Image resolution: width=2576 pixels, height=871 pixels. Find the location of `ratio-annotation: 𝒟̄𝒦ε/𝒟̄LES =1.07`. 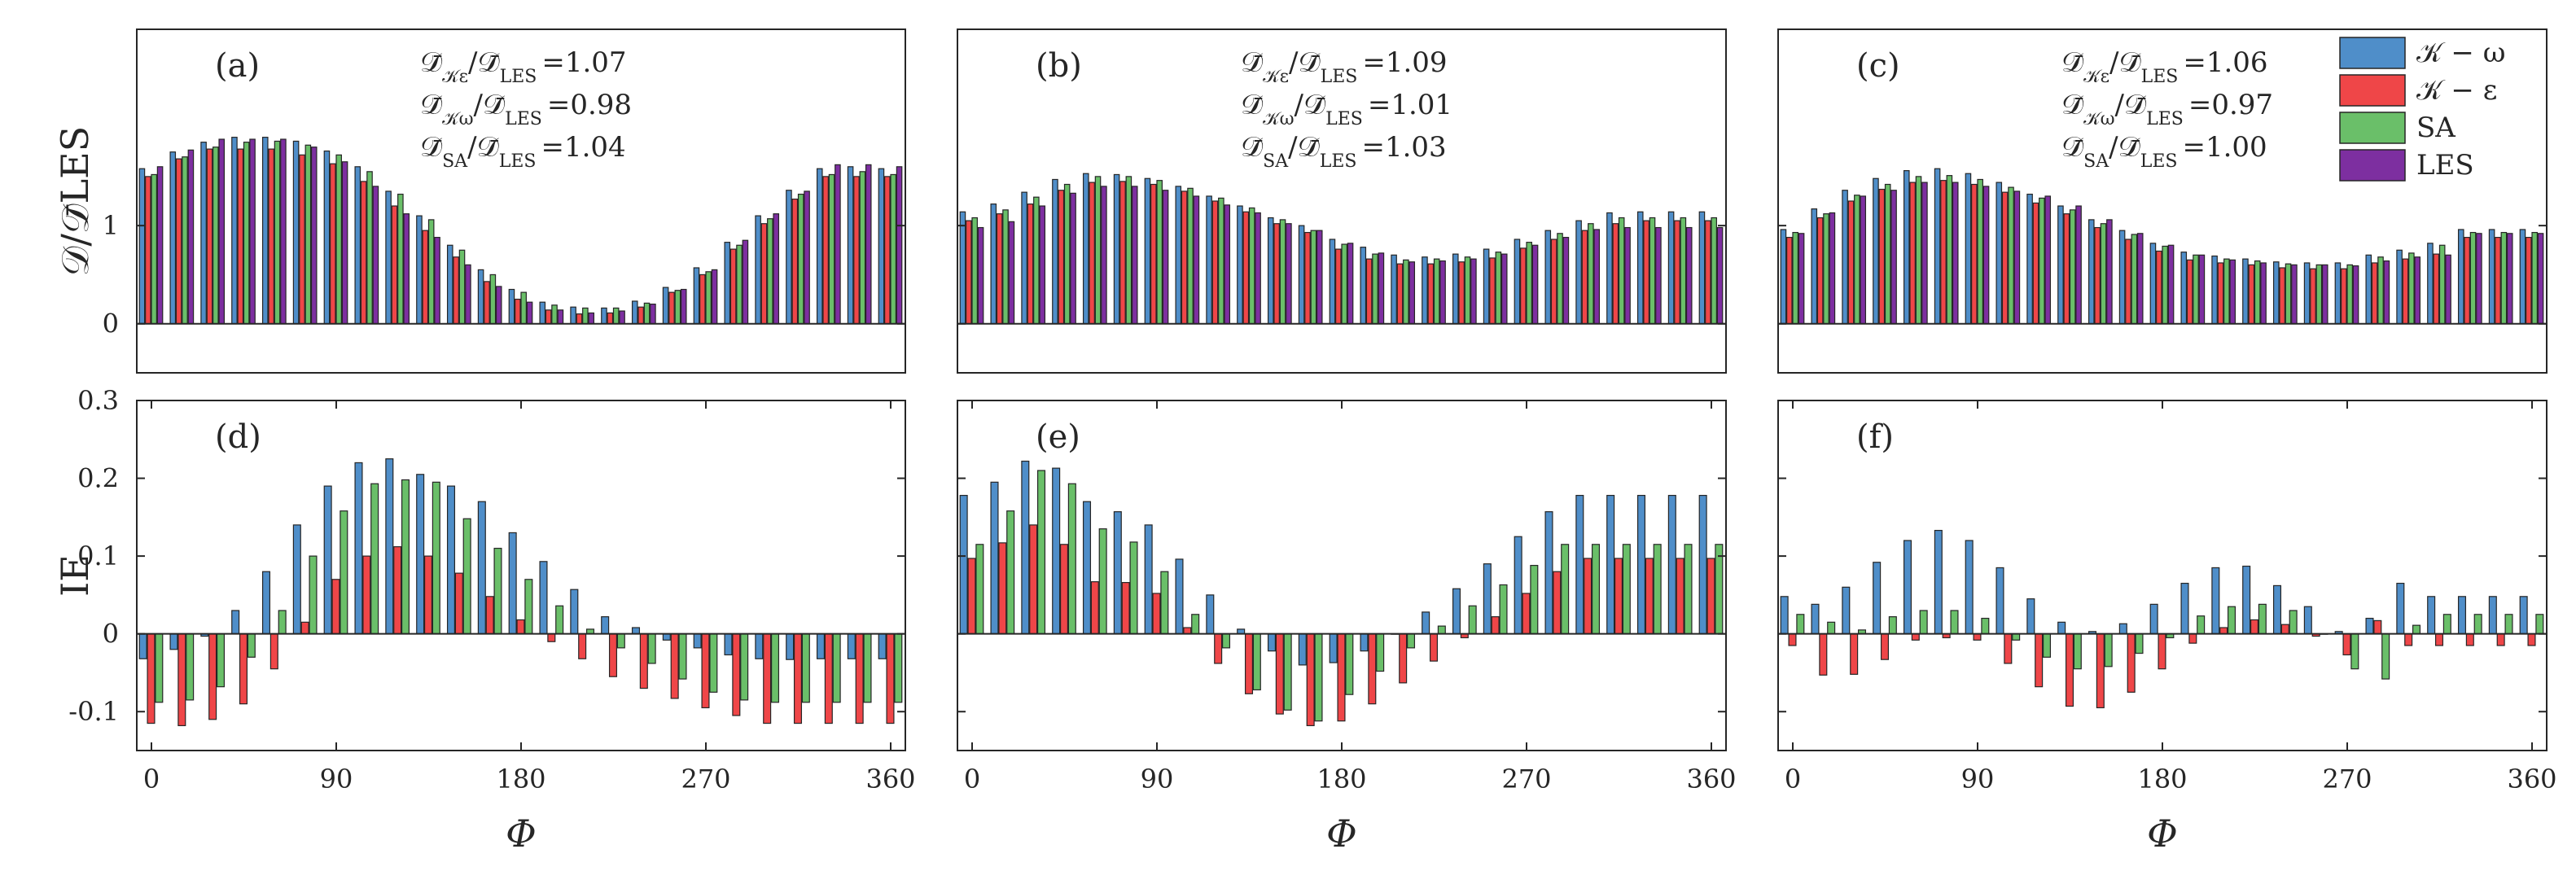

ratio-annotation: 𝒟̄𝒦ε/𝒟̄LES =1.07 is located at coordinates (523, 66).